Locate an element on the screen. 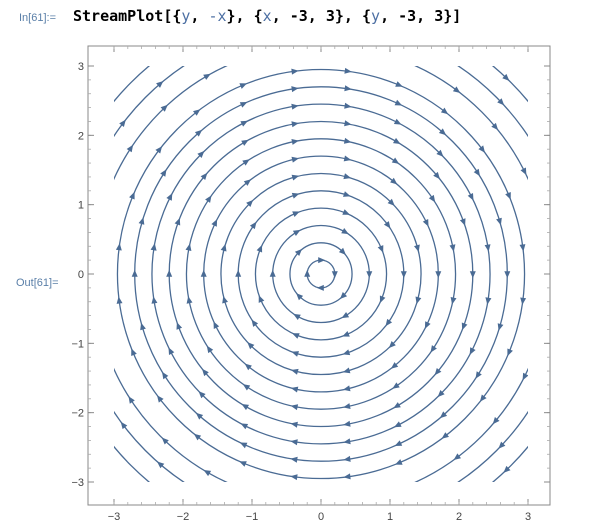 Image resolution: width=596 pixels, height=531 pixels. streamline is located at coordinates (321, 274).